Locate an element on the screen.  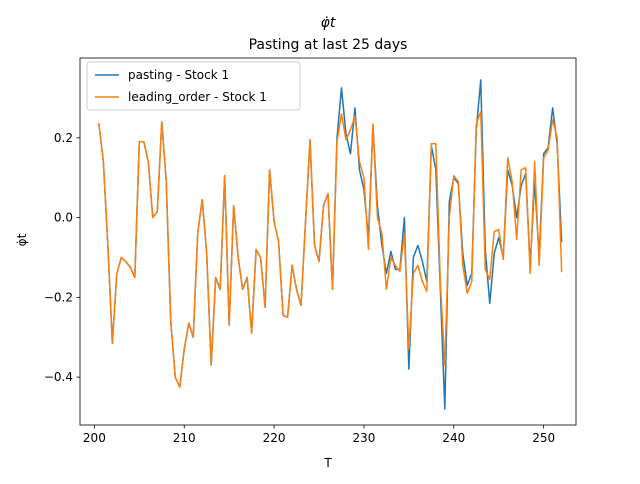
y-tick-label: −0.2 is located at coordinates (58, 297).